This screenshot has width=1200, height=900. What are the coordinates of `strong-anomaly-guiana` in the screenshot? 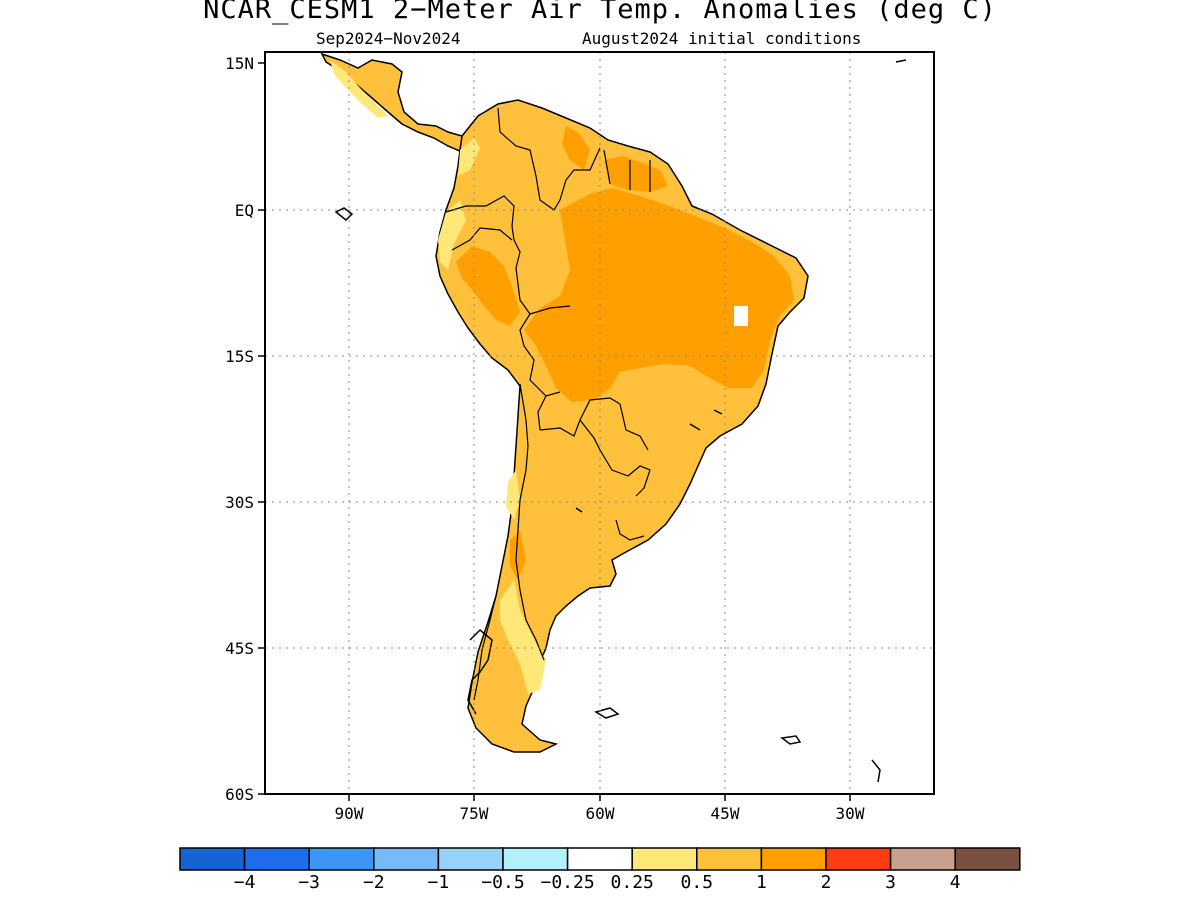 It's located at (576, 148).